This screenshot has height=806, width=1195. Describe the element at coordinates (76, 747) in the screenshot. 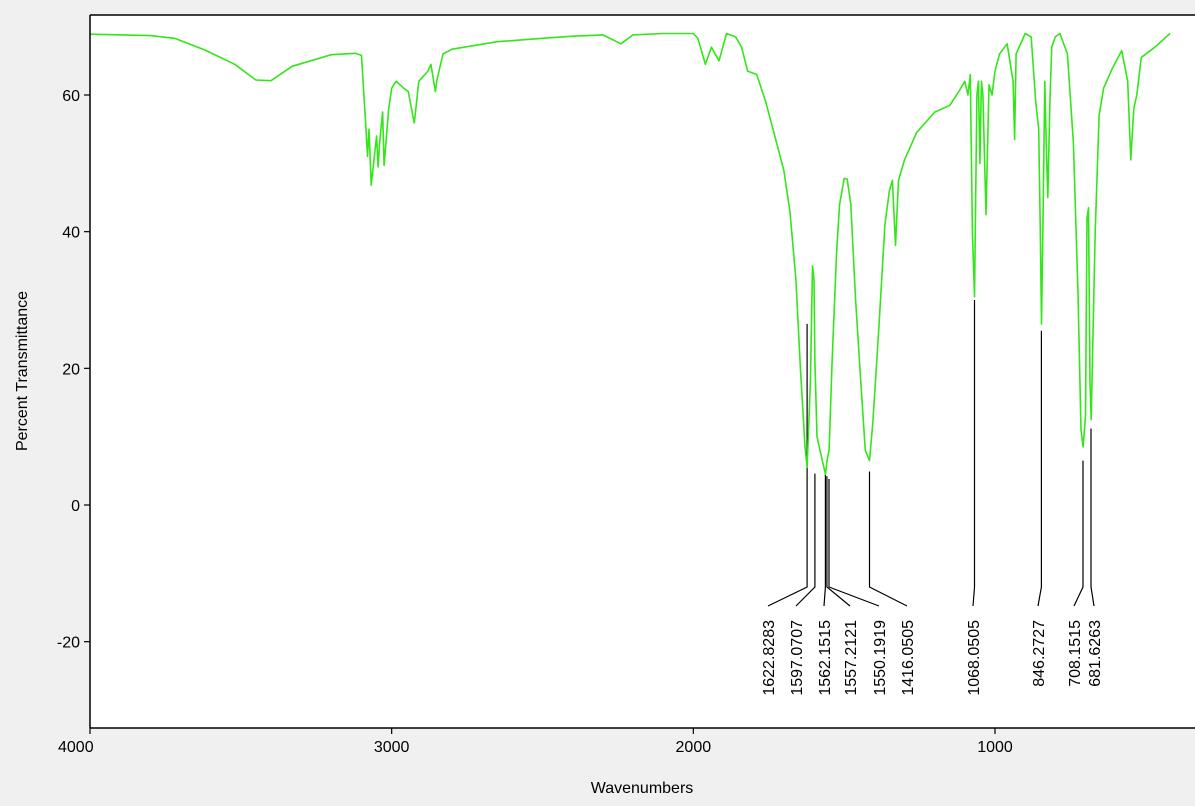

I see `x-tick-label: 4000` at that location.